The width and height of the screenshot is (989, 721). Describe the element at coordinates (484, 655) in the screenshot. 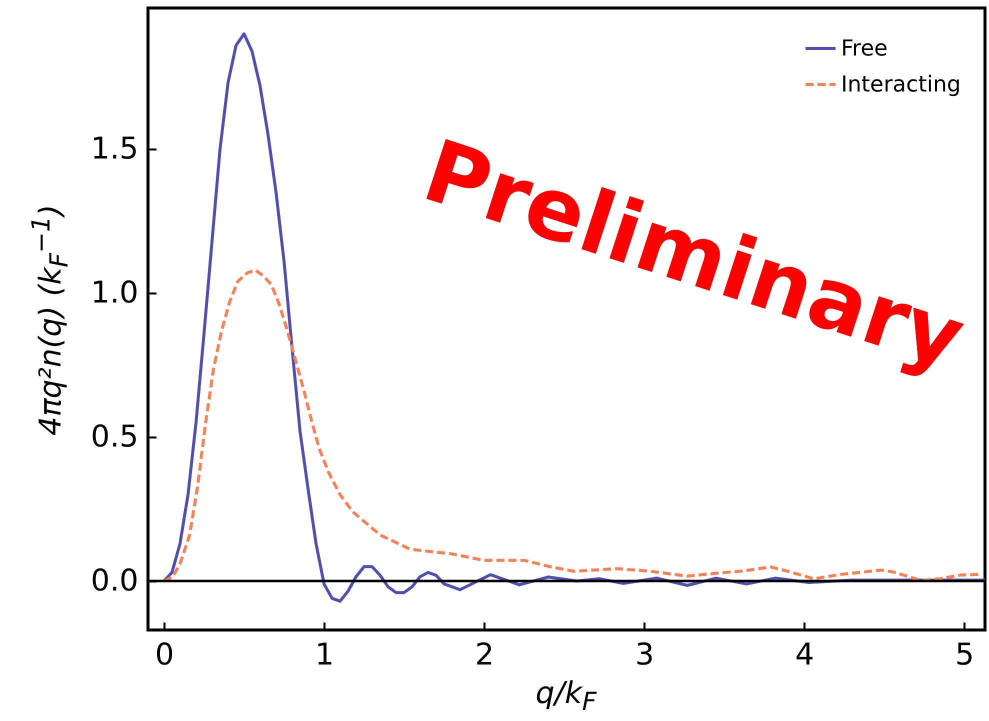

I see `x-tick-label: 2` at that location.